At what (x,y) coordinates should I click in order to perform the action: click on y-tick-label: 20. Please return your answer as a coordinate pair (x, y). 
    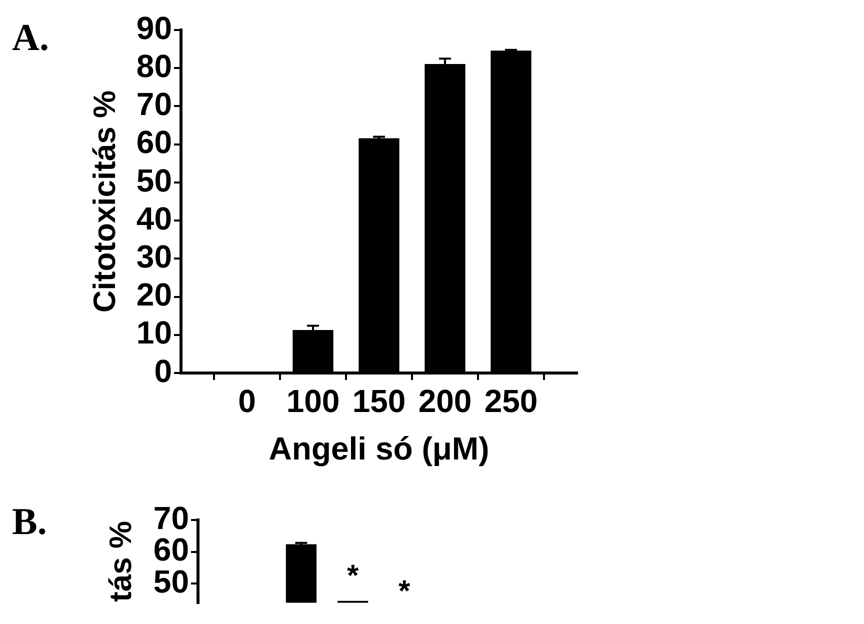
    Looking at the image, I should click on (154, 294).